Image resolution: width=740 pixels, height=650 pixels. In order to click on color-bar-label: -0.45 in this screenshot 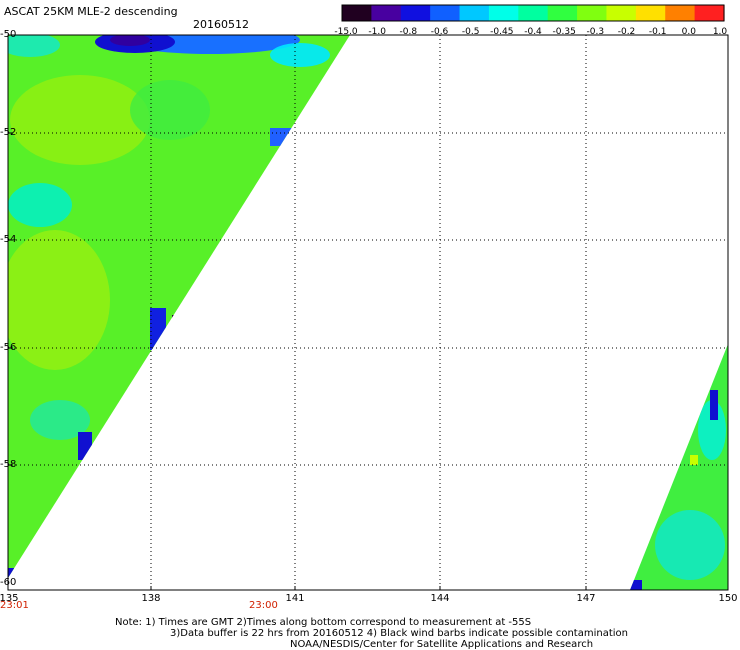, I will do `click(502, 32)`.